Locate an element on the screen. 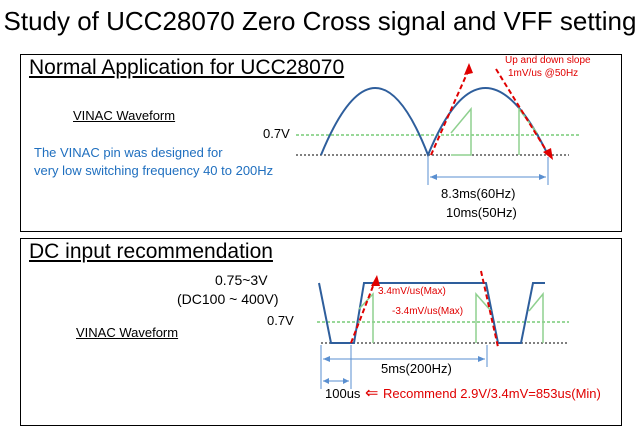  rectified-sine-waveform is located at coordinates (434, 122).